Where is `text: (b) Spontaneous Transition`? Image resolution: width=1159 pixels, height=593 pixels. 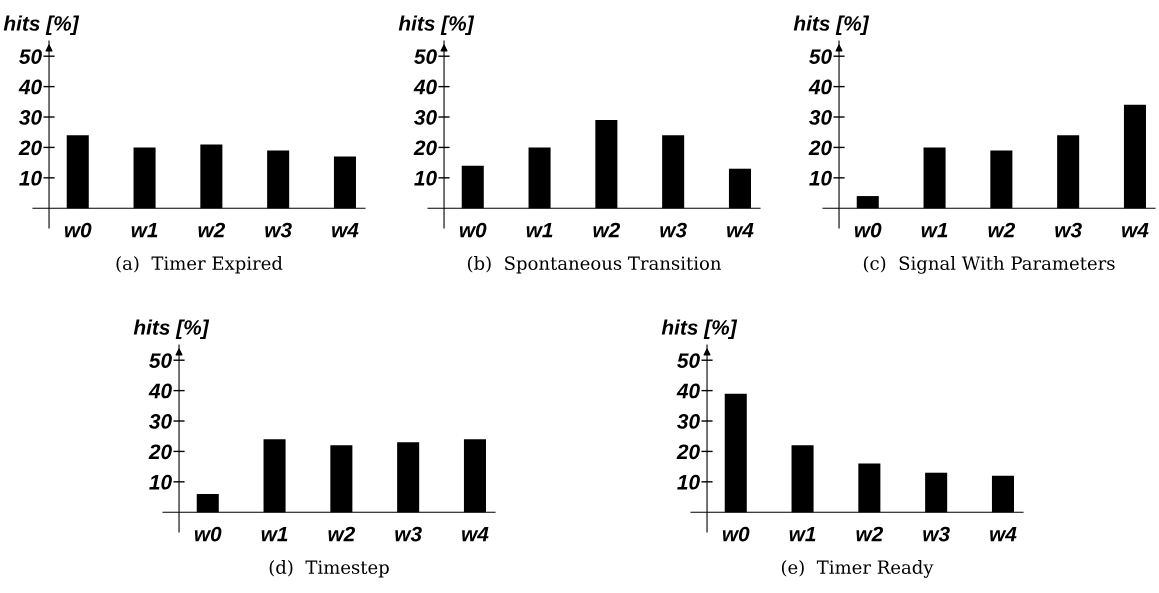
text: (b) Spontaneous Transition is located at coordinates (594, 265).